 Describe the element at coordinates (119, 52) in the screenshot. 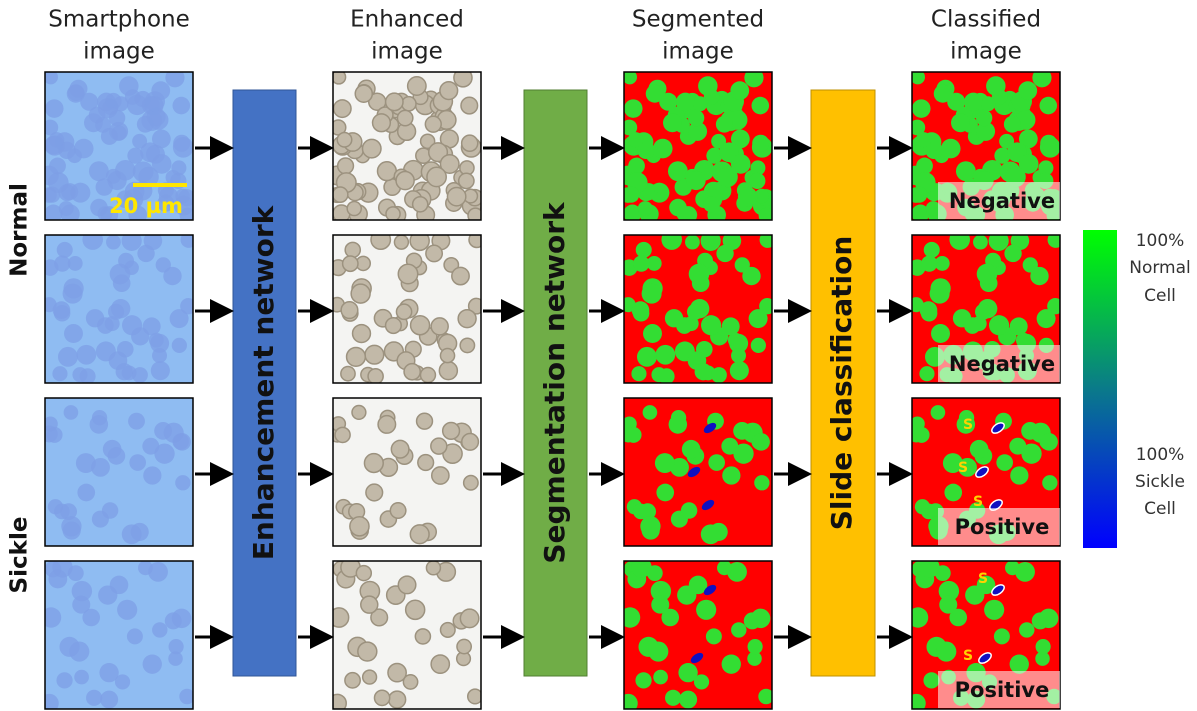

I see `column-header: image` at that location.